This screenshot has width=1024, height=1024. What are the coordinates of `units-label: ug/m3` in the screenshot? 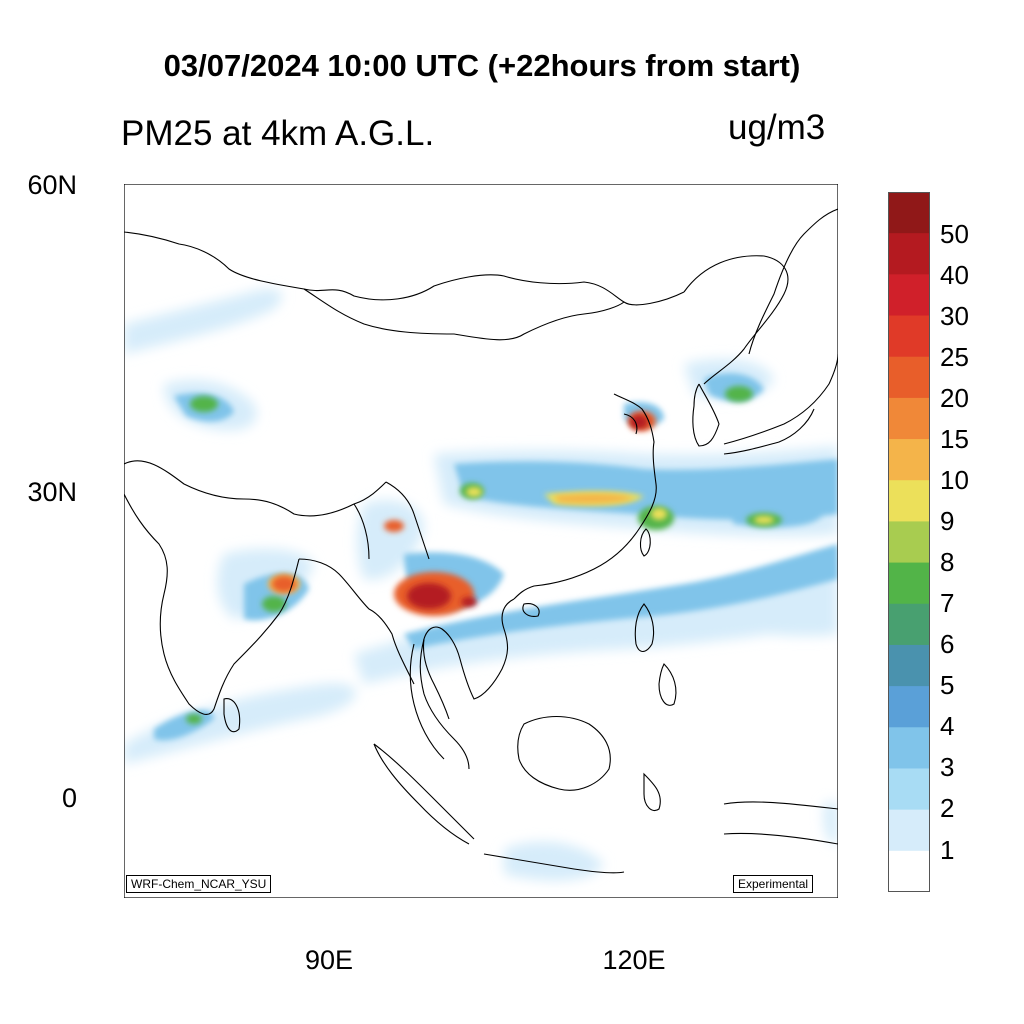 It's located at (777, 127).